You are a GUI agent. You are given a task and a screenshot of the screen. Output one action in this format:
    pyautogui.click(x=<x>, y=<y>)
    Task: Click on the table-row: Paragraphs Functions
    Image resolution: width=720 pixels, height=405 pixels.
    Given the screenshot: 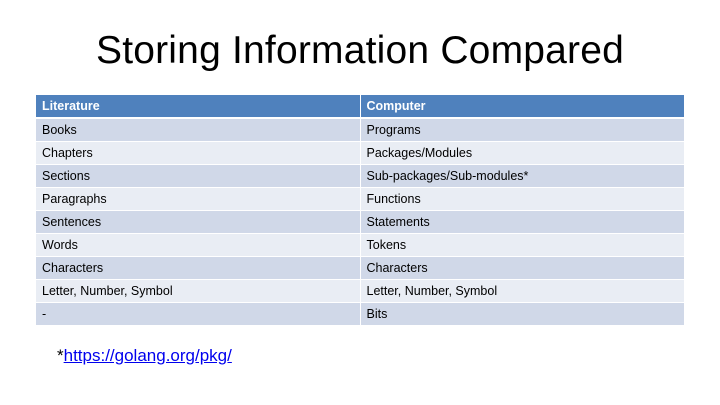 What is the action you would take?
    pyautogui.click(x=360, y=199)
    